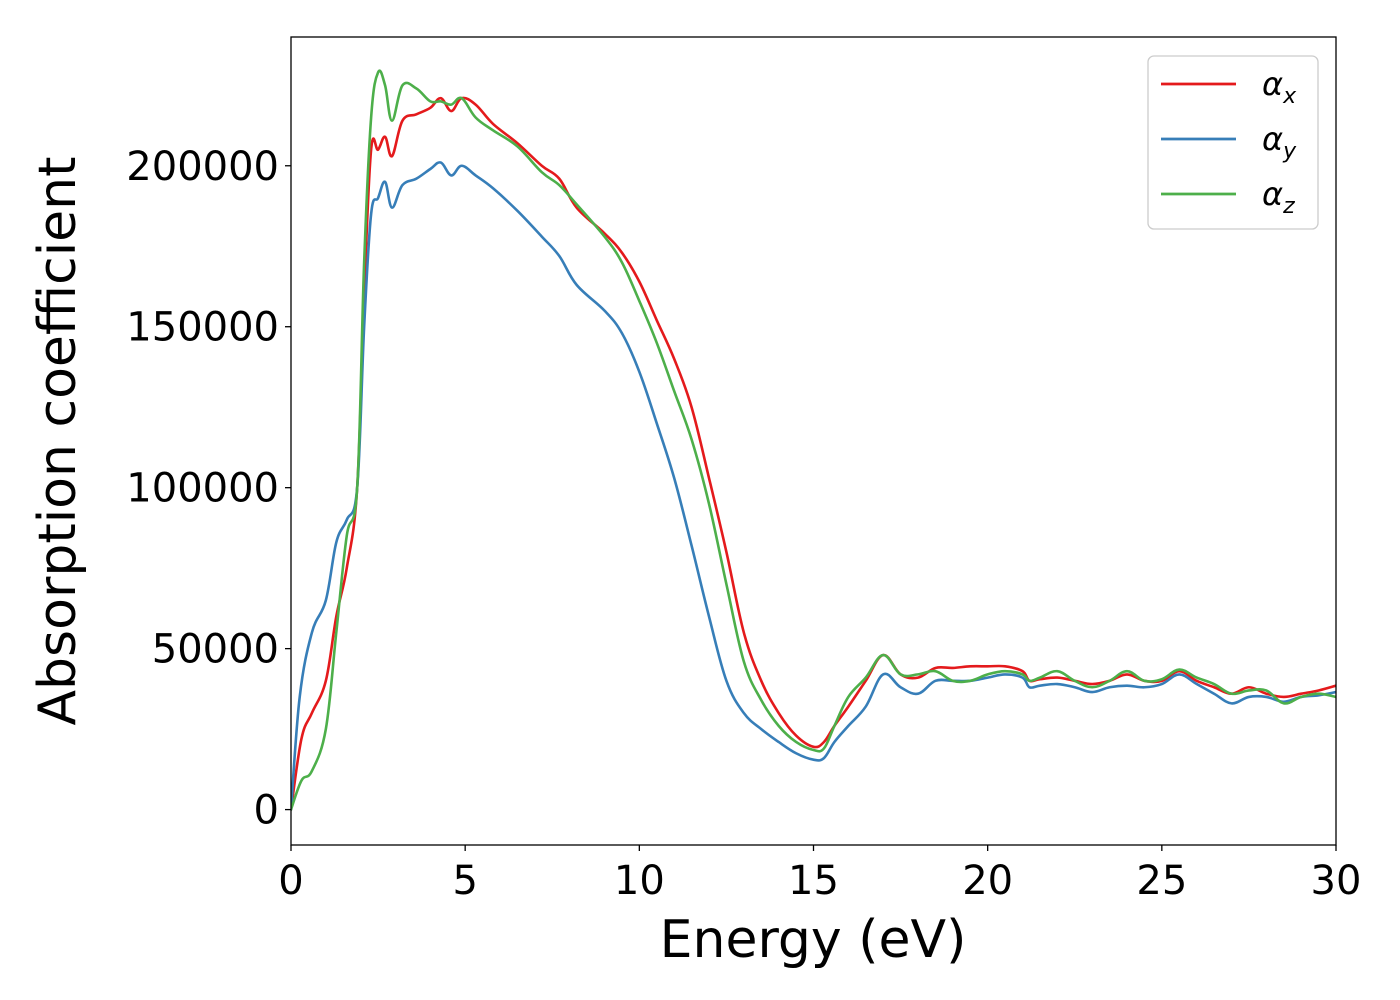 The height and width of the screenshot is (1000, 1400). What do you see at coordinates (290, 881) in the screenshot?
I see `x-tick-label: 0` at bounding box center [290, 881].